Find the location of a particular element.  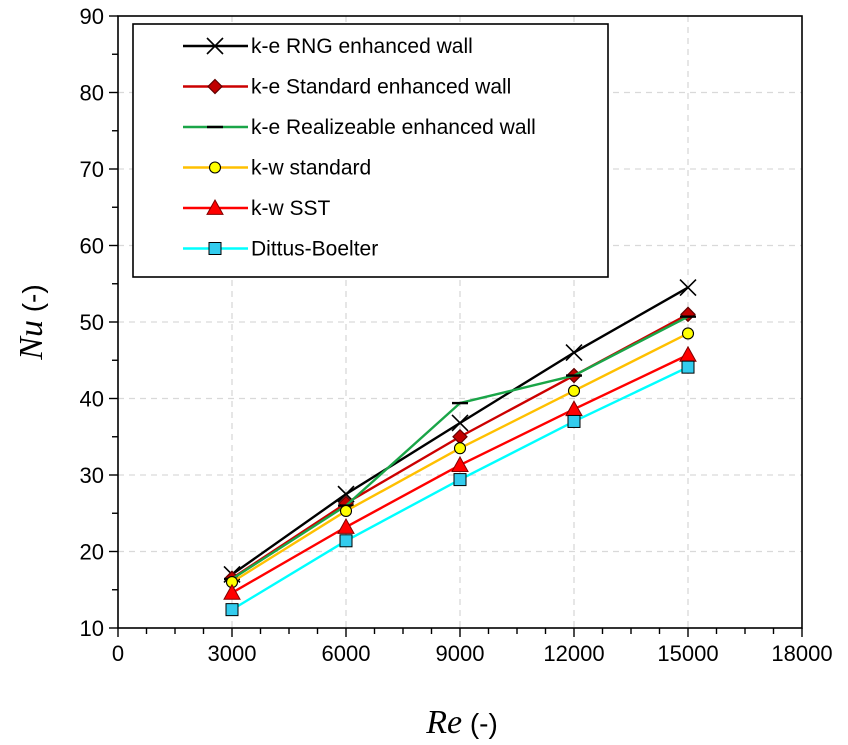

y-tick-label: 20 is located at coordinates (92, 552).